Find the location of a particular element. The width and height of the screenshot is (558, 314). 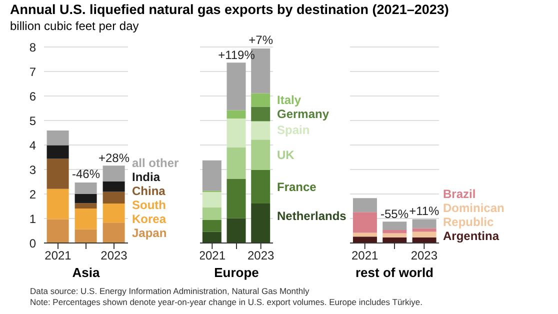

x-axis-title: rest of world is located at coordinates (394, 272).